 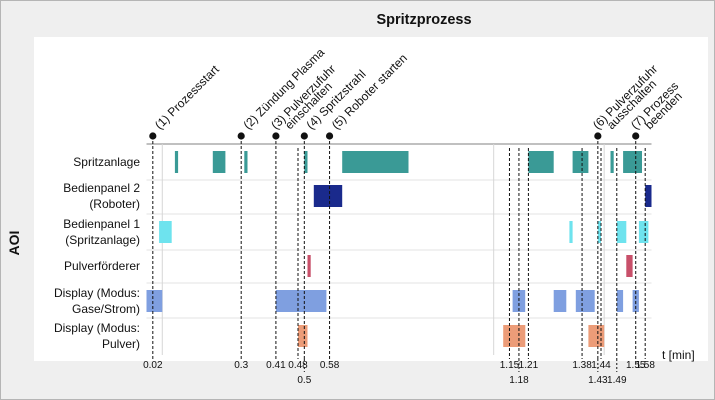 I want to click on y-axis-label: AOI, so click(x=14, y=243).